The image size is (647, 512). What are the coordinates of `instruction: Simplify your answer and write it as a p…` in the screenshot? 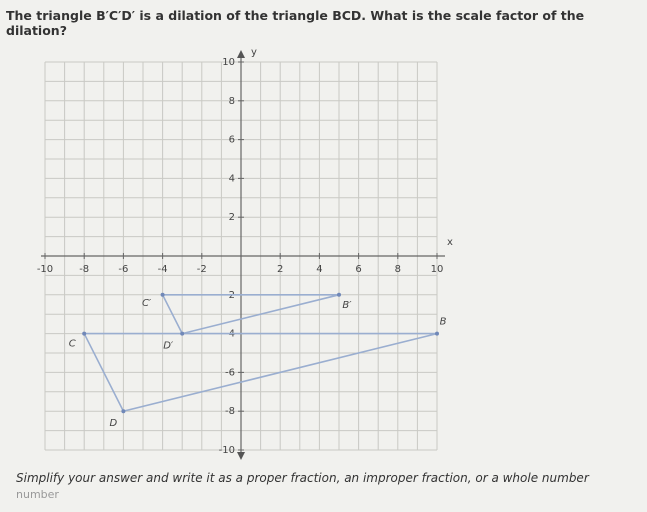 It's located at (302, 478).